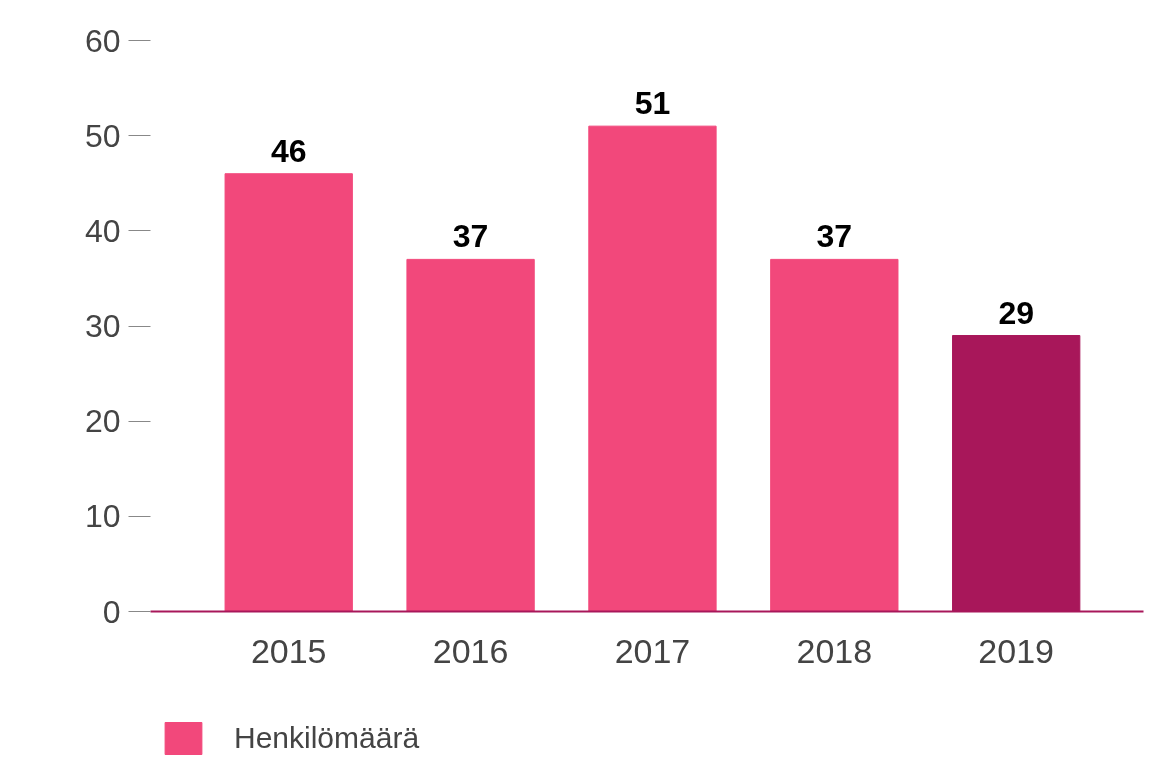 This screenshot has width=1152, height=778. Describe the element at coordinates (288, 150) in the screenshot. I see `data-label: 46` at that location.